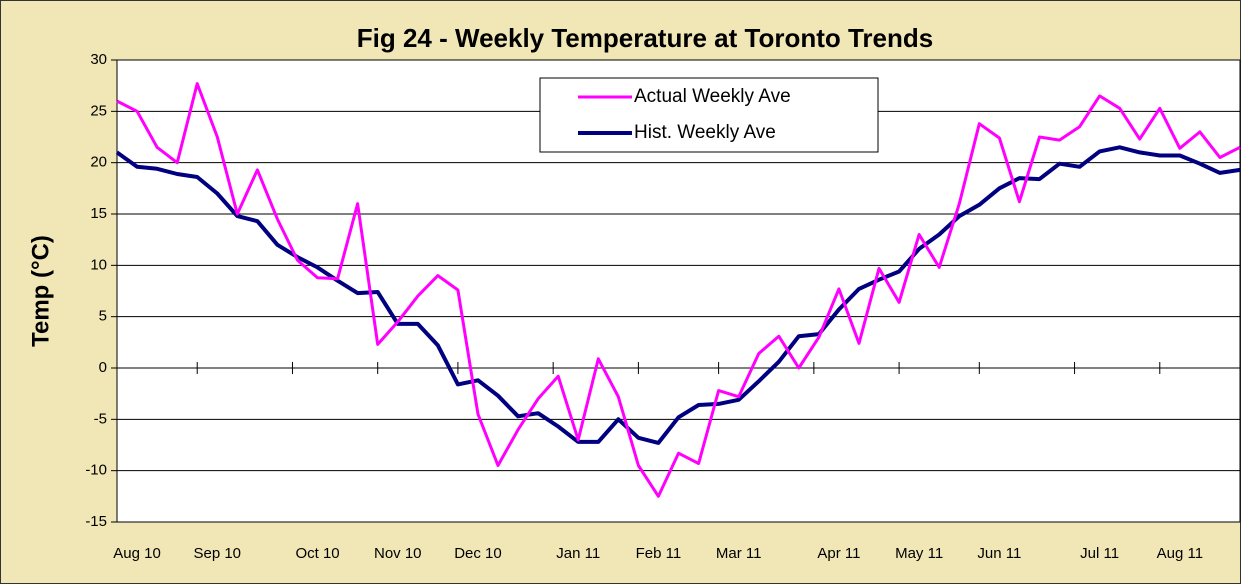 The width and height of the screenshot is (1241, 584). What do you see at coordinates (1099, 553) in the screenshot?
I see `x-tick-label: Jul 11` at bounding box center [1099, 553].